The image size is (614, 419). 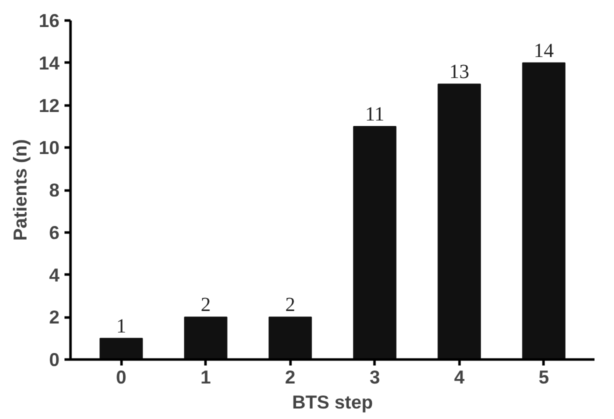 I want to click on y-tick-label: 6, so click(x=54, y=232).